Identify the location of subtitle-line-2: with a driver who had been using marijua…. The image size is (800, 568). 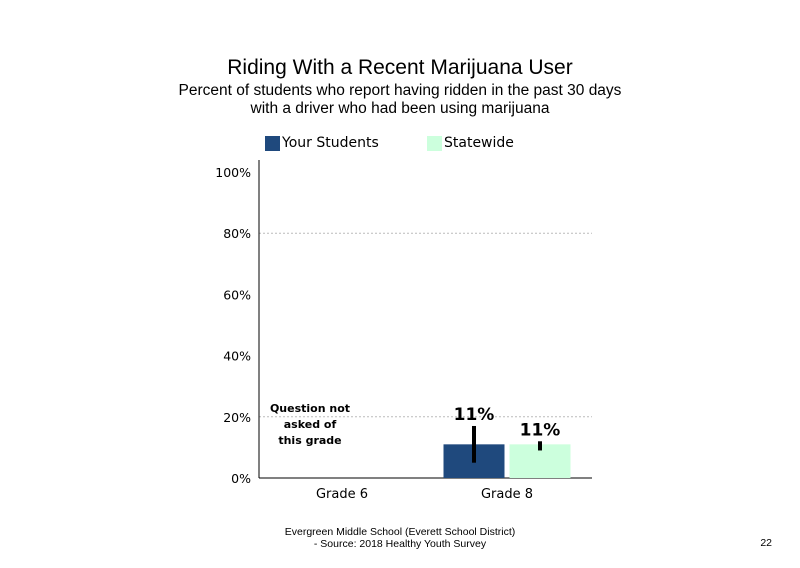
(400, 108).